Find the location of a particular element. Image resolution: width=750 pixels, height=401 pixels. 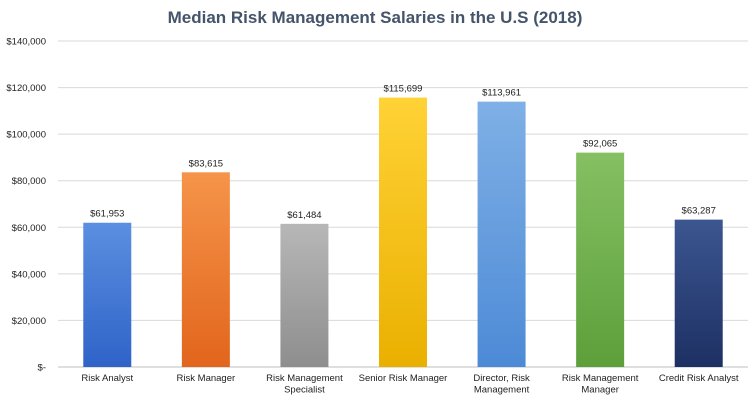

y-tick-label: $- is located at coordinates (42, 368).